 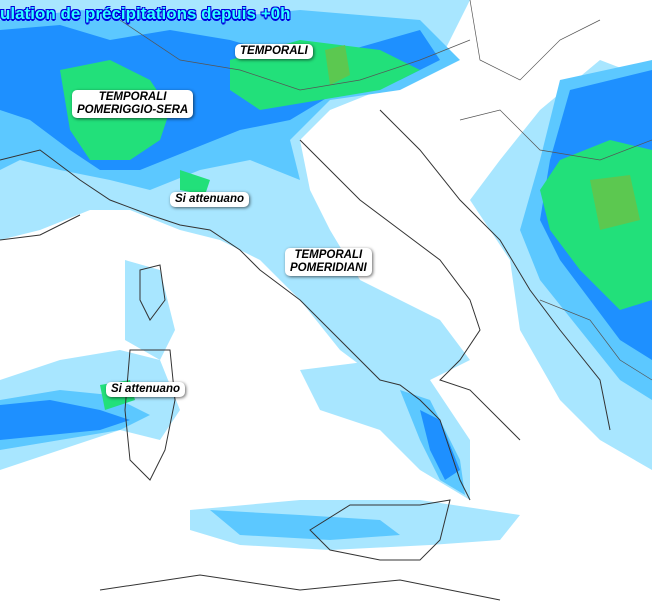 I want to click on label-temporali-pomeriggio-sera: TEMPORALI POMERIGGIO-SERA, so click(x=133, y=104).